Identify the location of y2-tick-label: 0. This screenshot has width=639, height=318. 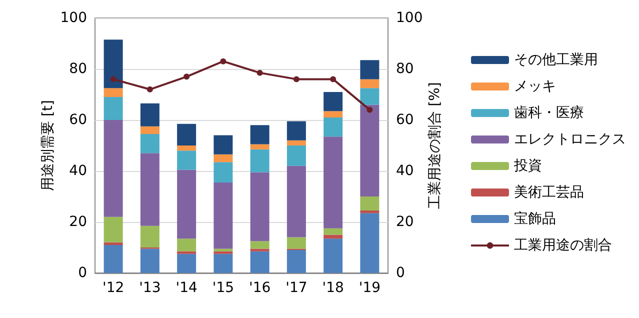
(400, 273).